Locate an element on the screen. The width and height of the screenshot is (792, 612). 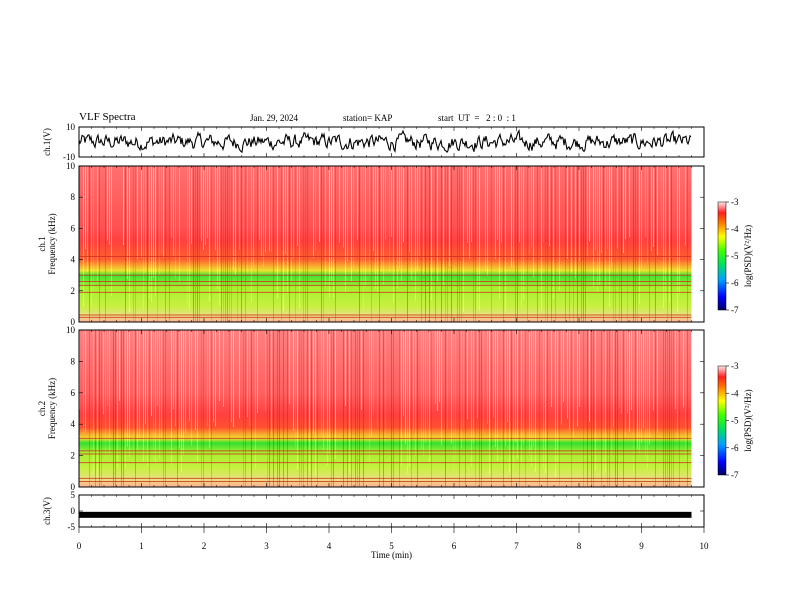
ch2-spectrogram-colorbar-label: -4 is located at coordinates (735, 393).